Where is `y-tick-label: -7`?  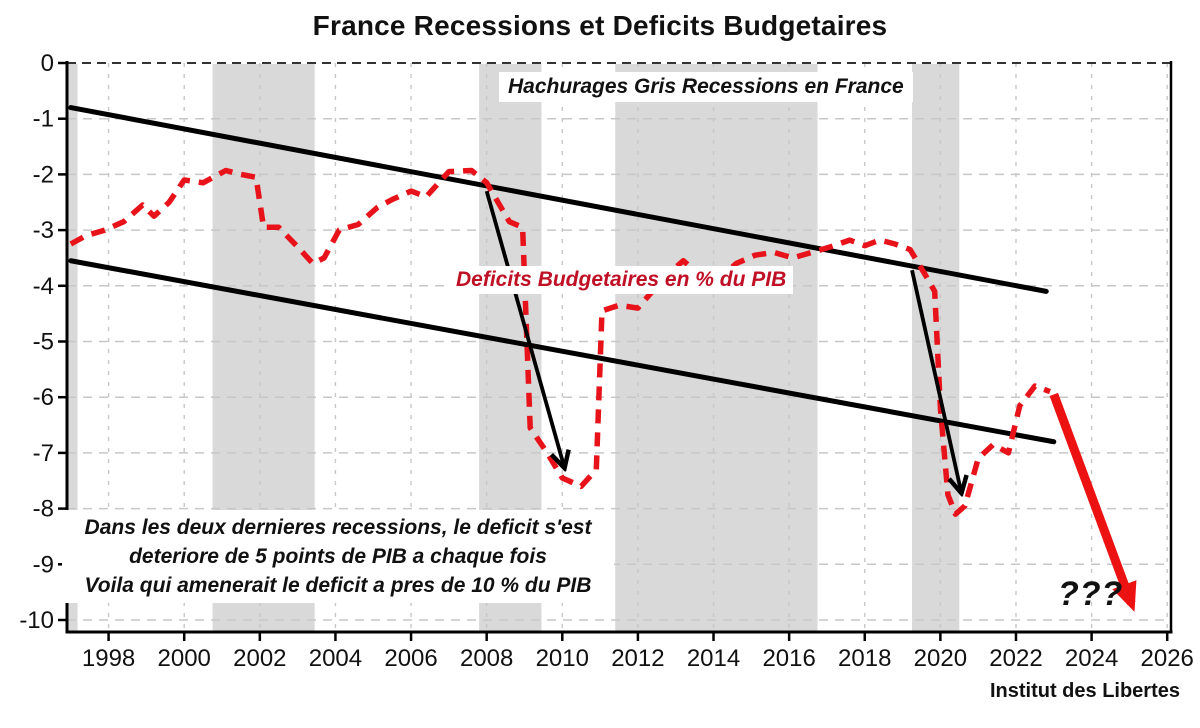
y-tick-label: -7 is located at coordinates (43, 453).